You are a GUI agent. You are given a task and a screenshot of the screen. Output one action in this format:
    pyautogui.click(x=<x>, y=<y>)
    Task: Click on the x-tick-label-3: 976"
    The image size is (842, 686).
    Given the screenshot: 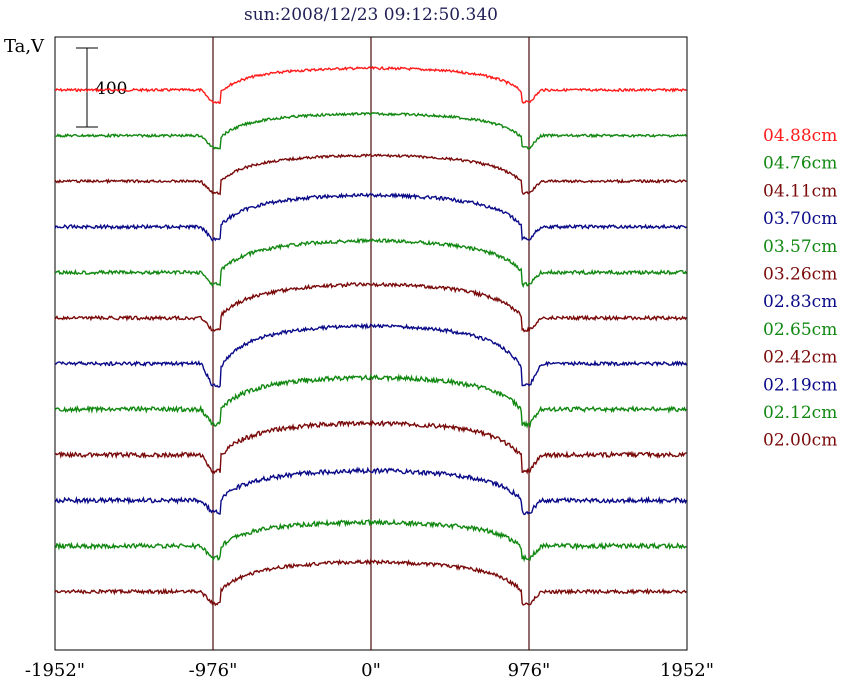 What is the action you would take?
    pyautogui.click(x=529, y=670)
    